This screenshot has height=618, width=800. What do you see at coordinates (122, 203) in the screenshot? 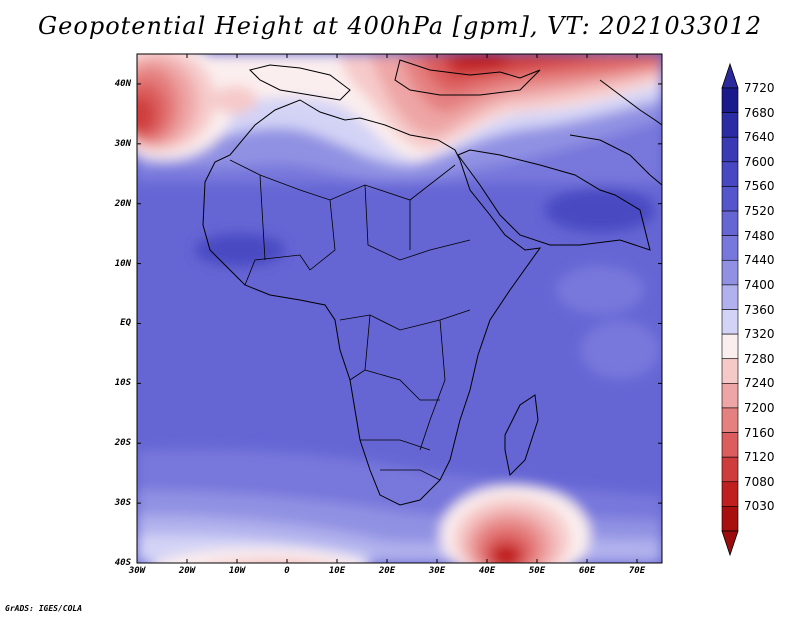
I see `lat-label: 20N` at bounding box center [122, 203].